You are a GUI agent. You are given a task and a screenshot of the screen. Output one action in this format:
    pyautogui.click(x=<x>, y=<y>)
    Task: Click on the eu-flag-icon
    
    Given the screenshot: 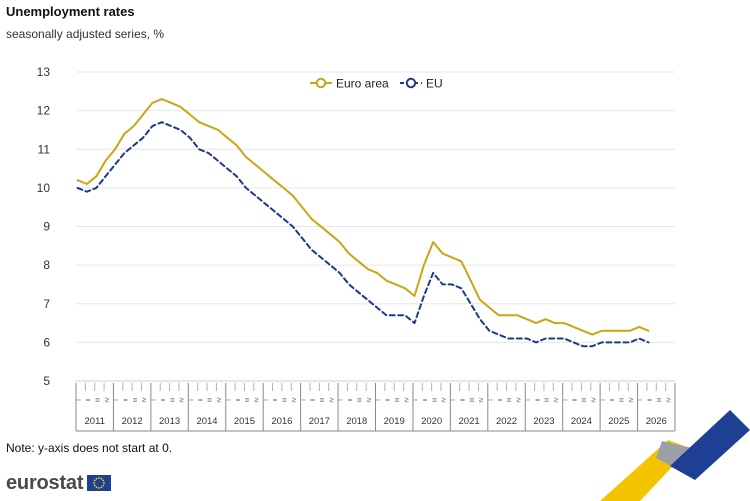 What is the action you would take?
    pyautogui.click(x=99, y=483)
    